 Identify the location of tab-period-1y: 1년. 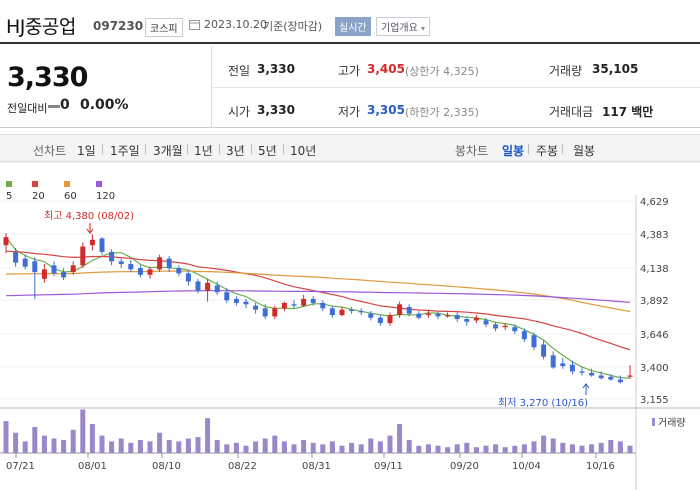
(203, 151).